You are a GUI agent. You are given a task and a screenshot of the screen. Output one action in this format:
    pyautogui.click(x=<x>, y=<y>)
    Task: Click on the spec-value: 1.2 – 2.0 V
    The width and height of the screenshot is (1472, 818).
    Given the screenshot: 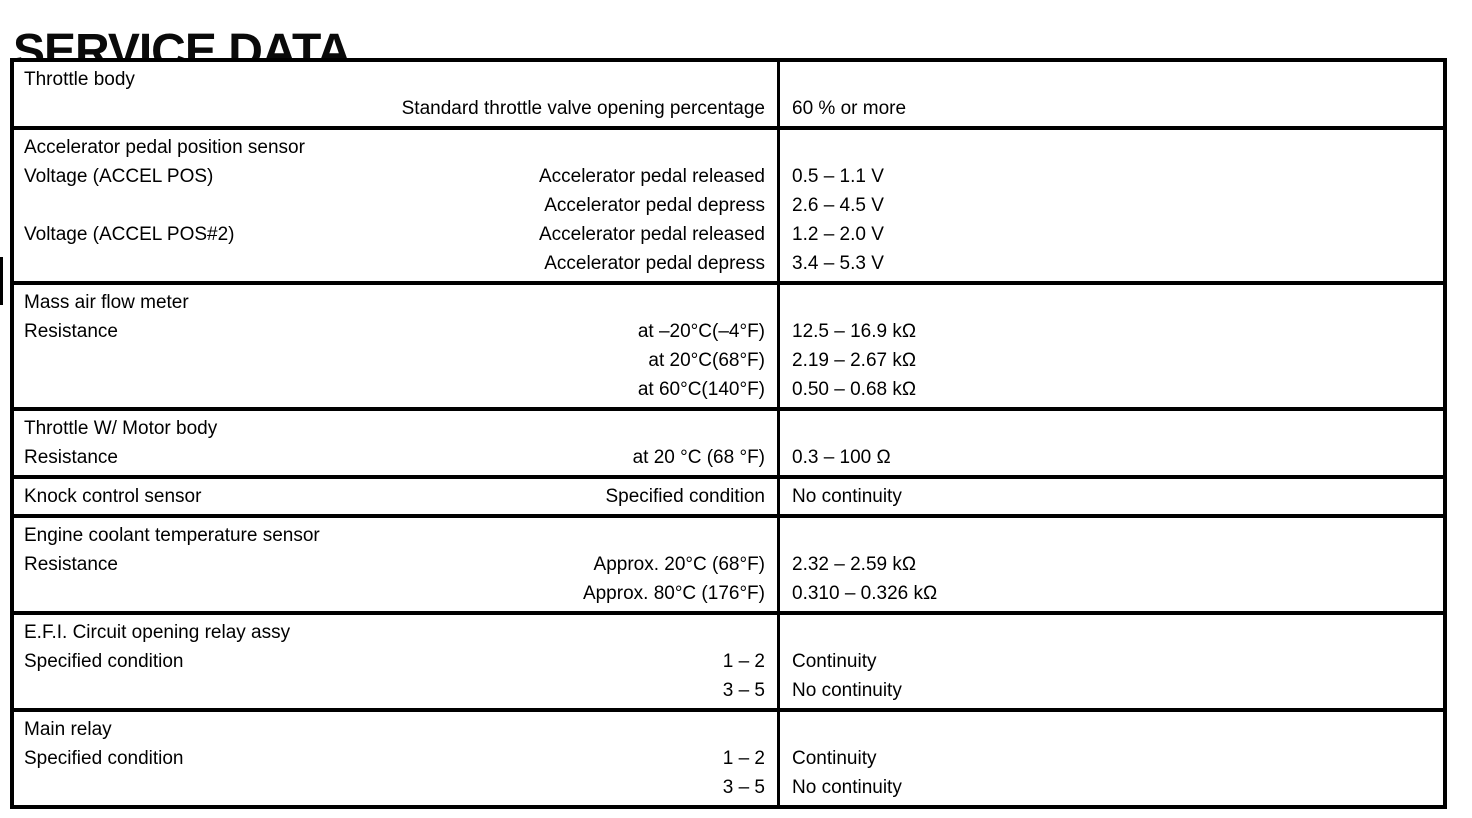 What is the action you would take?
    pyautogui.click(x=838, y=234)
    